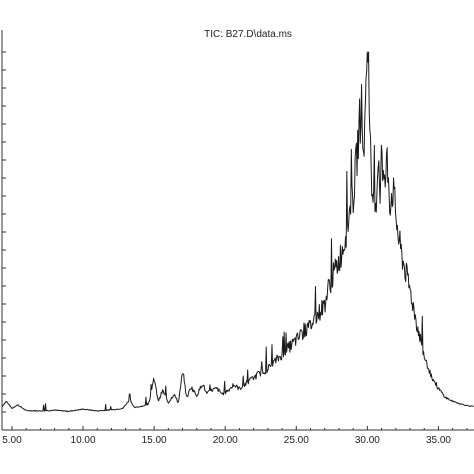 Image resolution: width=474 pixels, height=474 pixels. What do you see at coordinates (296, 440) in the screenshot?
I see `x-tick-label: 25.00` at bounding box center [296, 440].